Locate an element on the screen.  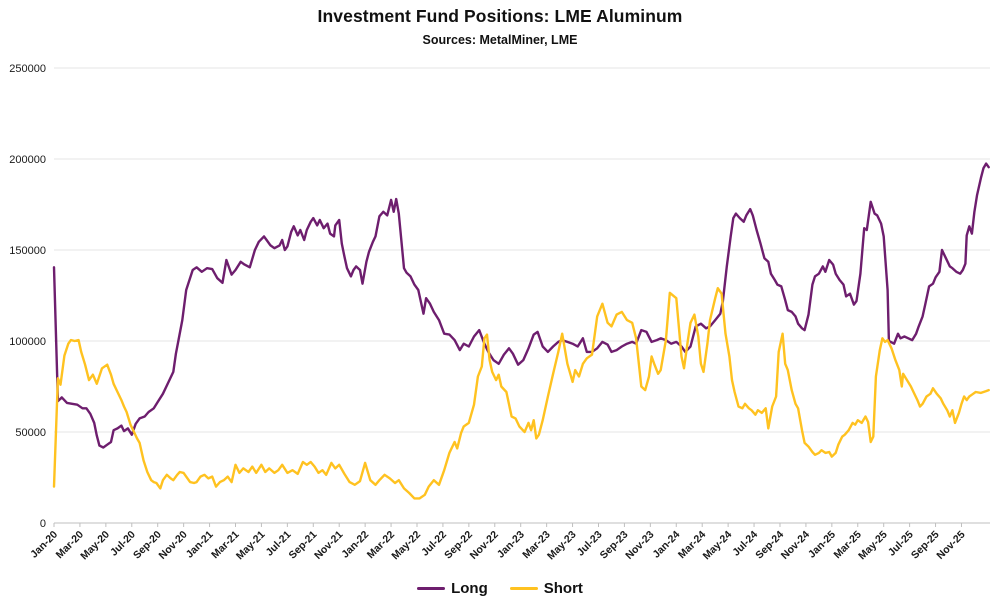
legend-item-short: Short is located at coordinates (546, 588).